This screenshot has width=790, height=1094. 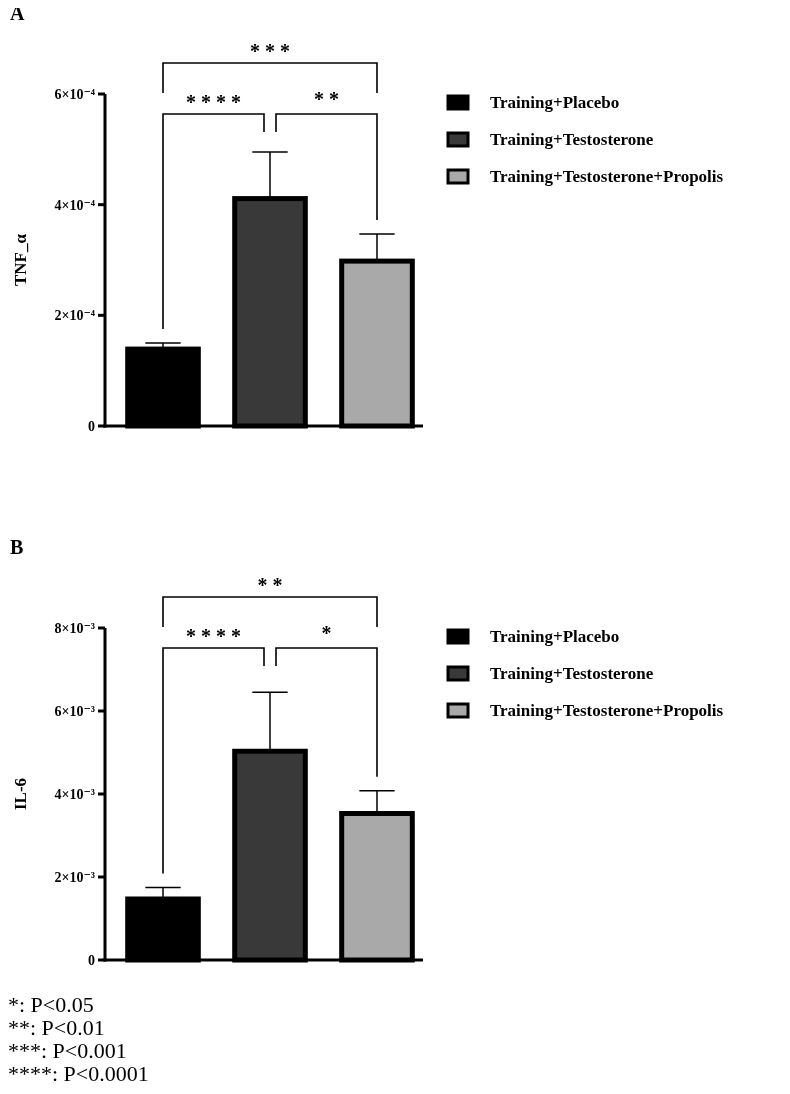 I want to click on y-axis-title: TNF_α, so click(x=20, y=259).